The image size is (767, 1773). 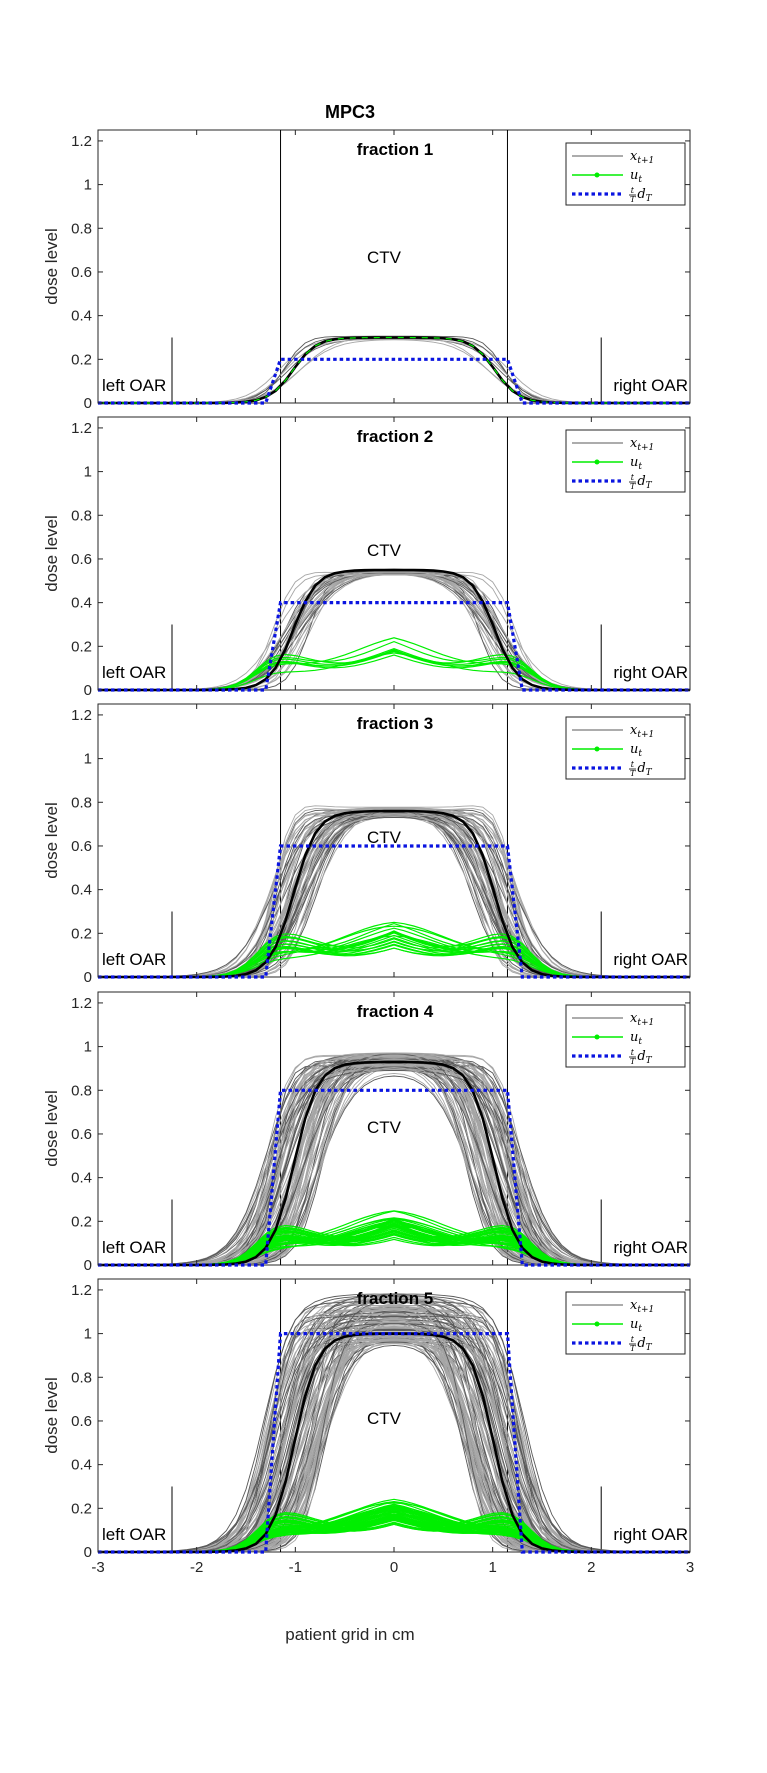 What do you see at coordinates (395, 436) in the screenshot?
I see `panel-title: fraction 2` at bounding box center [395, 436].